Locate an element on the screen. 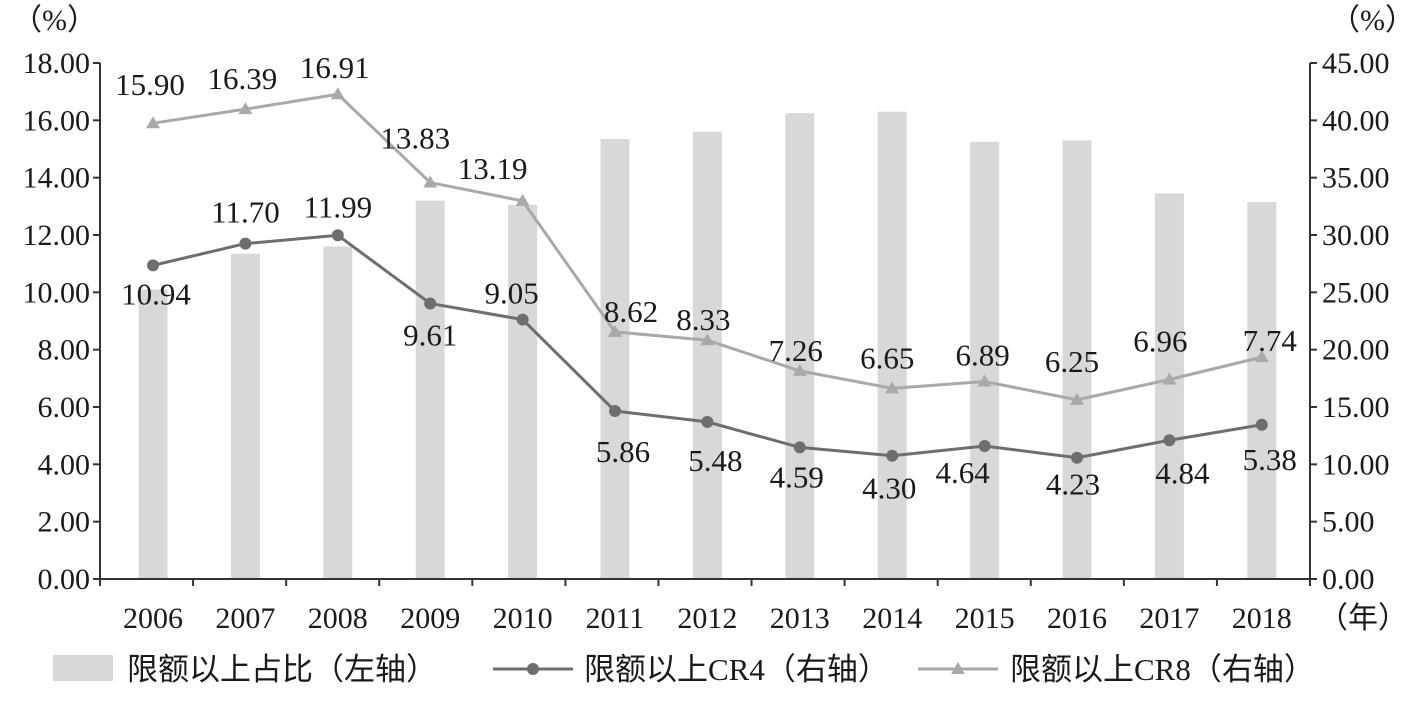 This screenshot has height=702, width=1423. cr4-data-label: 5.86 is located at coordinates (623, 451).